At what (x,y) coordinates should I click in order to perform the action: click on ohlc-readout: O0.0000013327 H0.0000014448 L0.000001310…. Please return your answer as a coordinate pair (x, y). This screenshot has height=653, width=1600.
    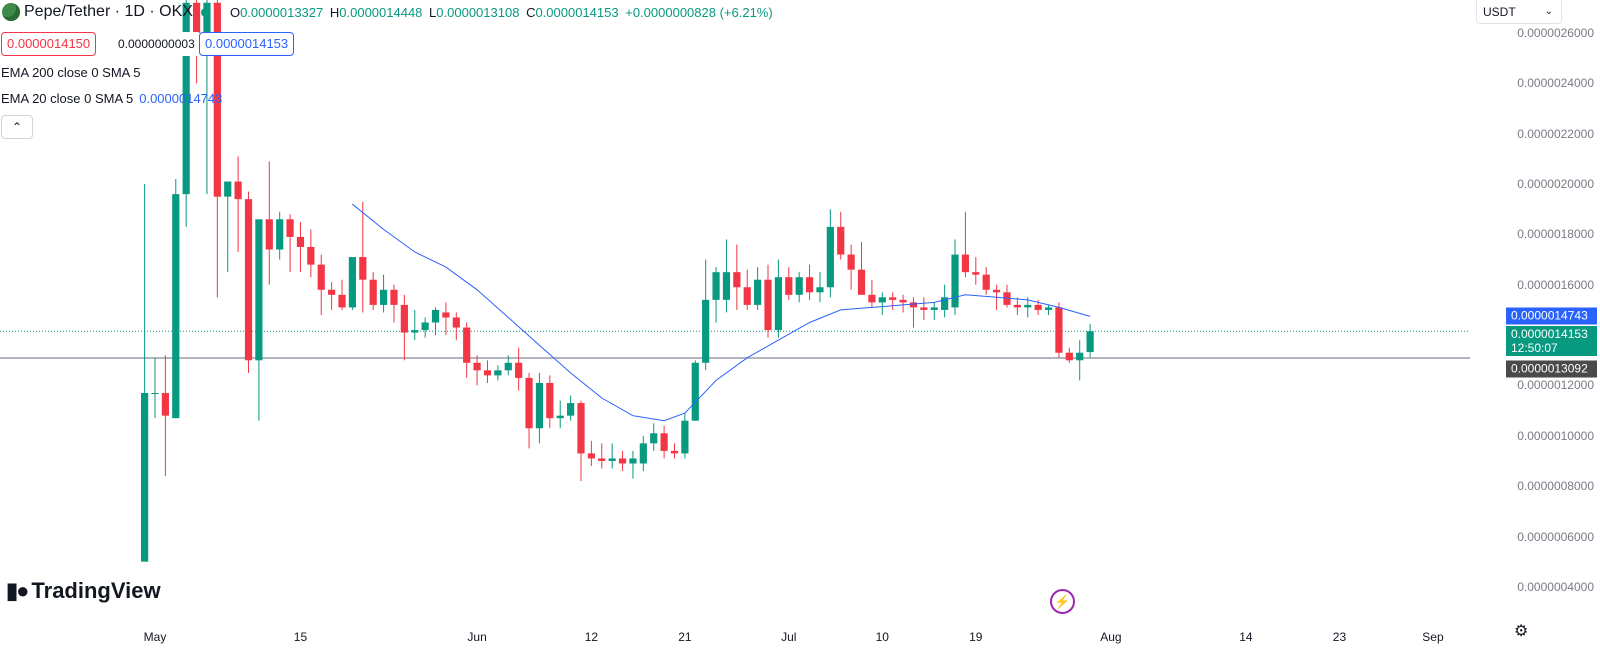
    Looking at the image, I should click on (501, 12).